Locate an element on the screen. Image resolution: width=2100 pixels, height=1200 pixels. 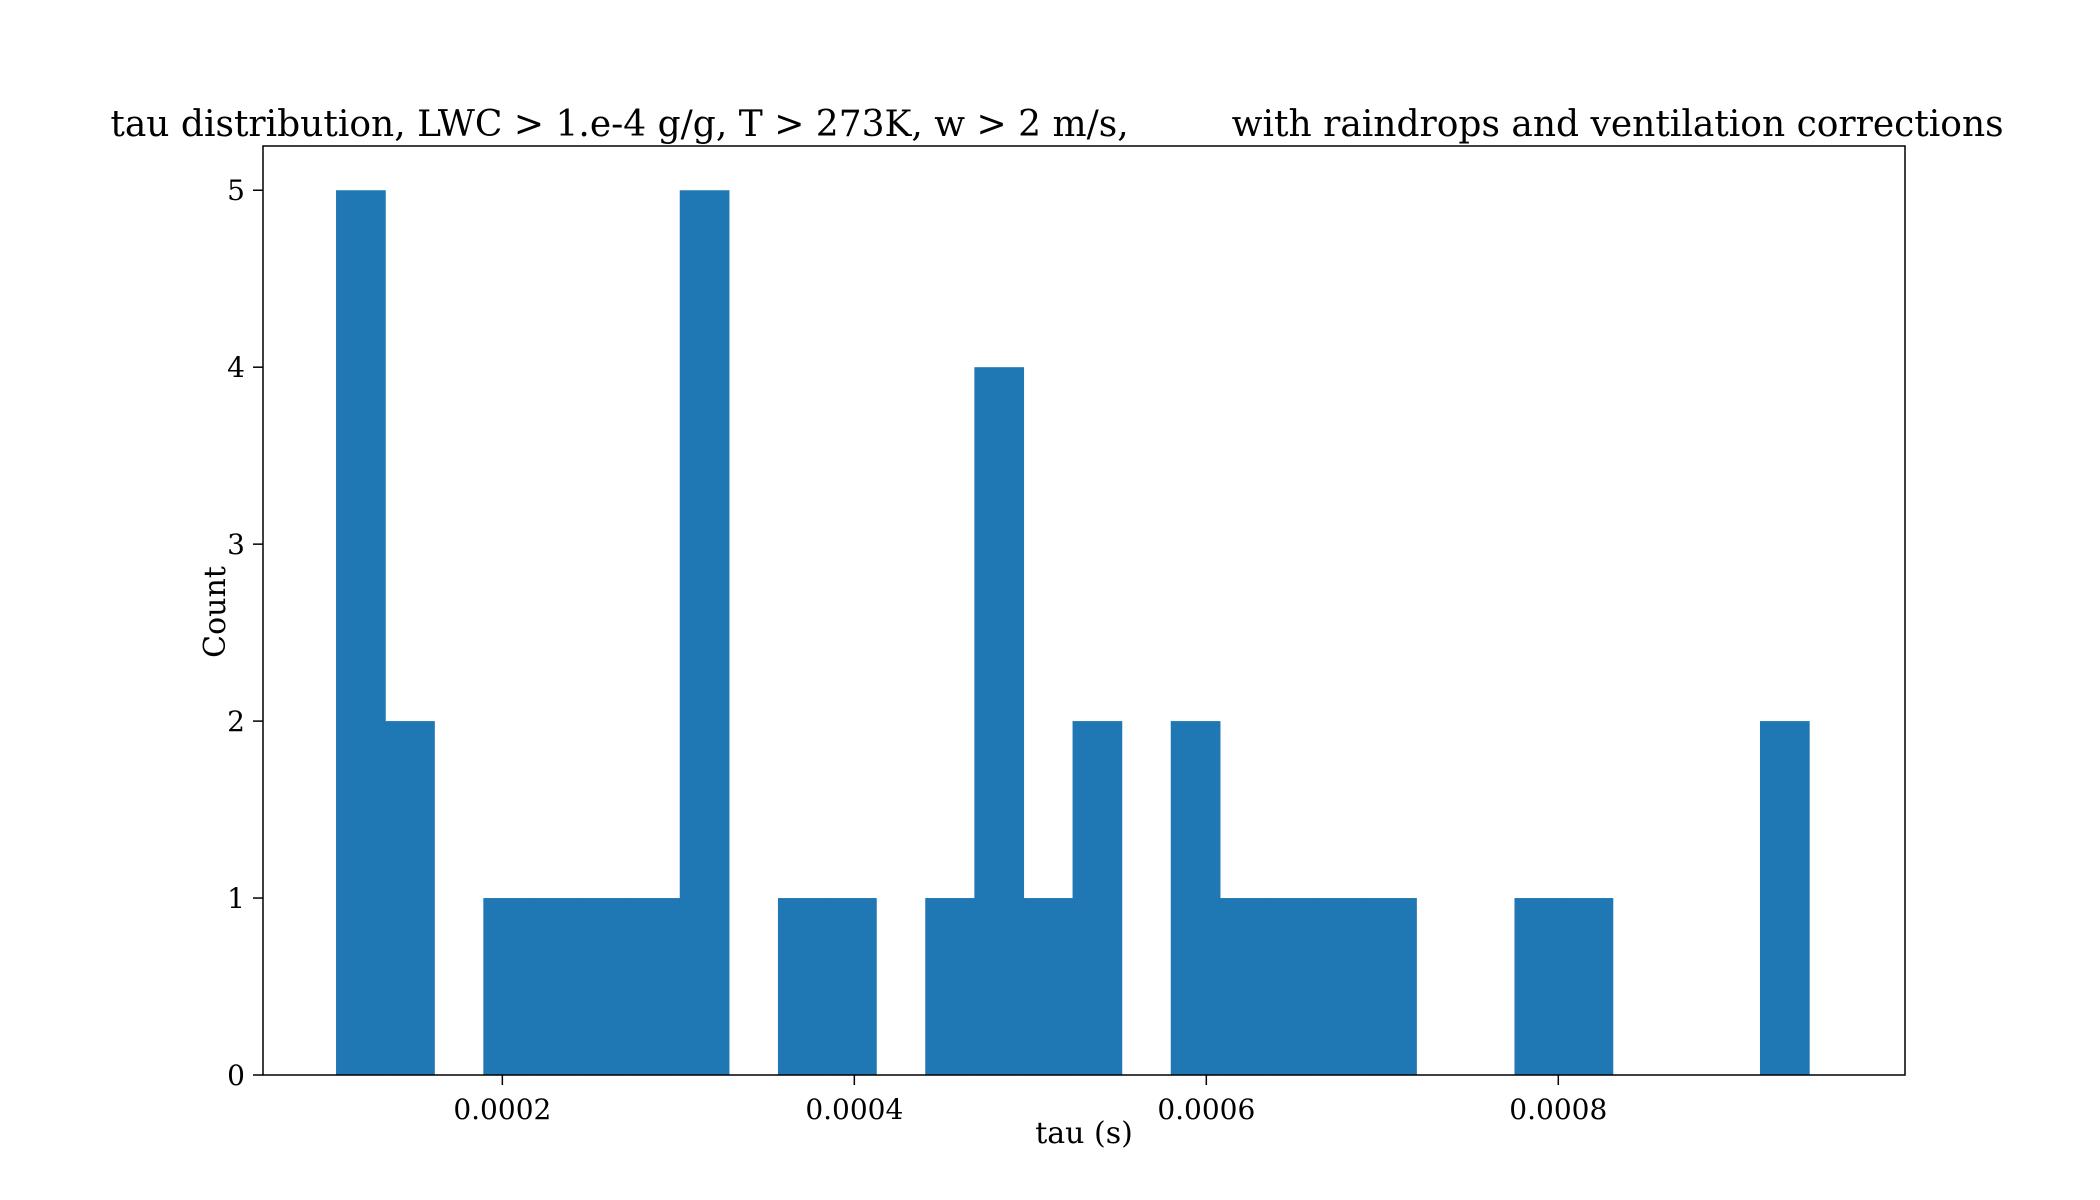
y-axis-ticks: 0 1 2 3 4 5 is located at coordinates (245, 633).